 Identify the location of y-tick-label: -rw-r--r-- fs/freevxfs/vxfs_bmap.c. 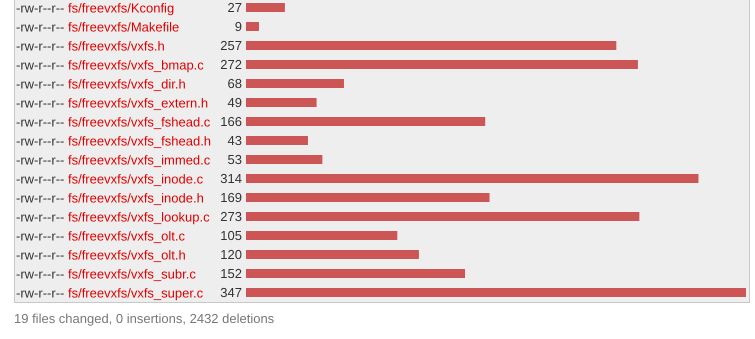
(110, 65).